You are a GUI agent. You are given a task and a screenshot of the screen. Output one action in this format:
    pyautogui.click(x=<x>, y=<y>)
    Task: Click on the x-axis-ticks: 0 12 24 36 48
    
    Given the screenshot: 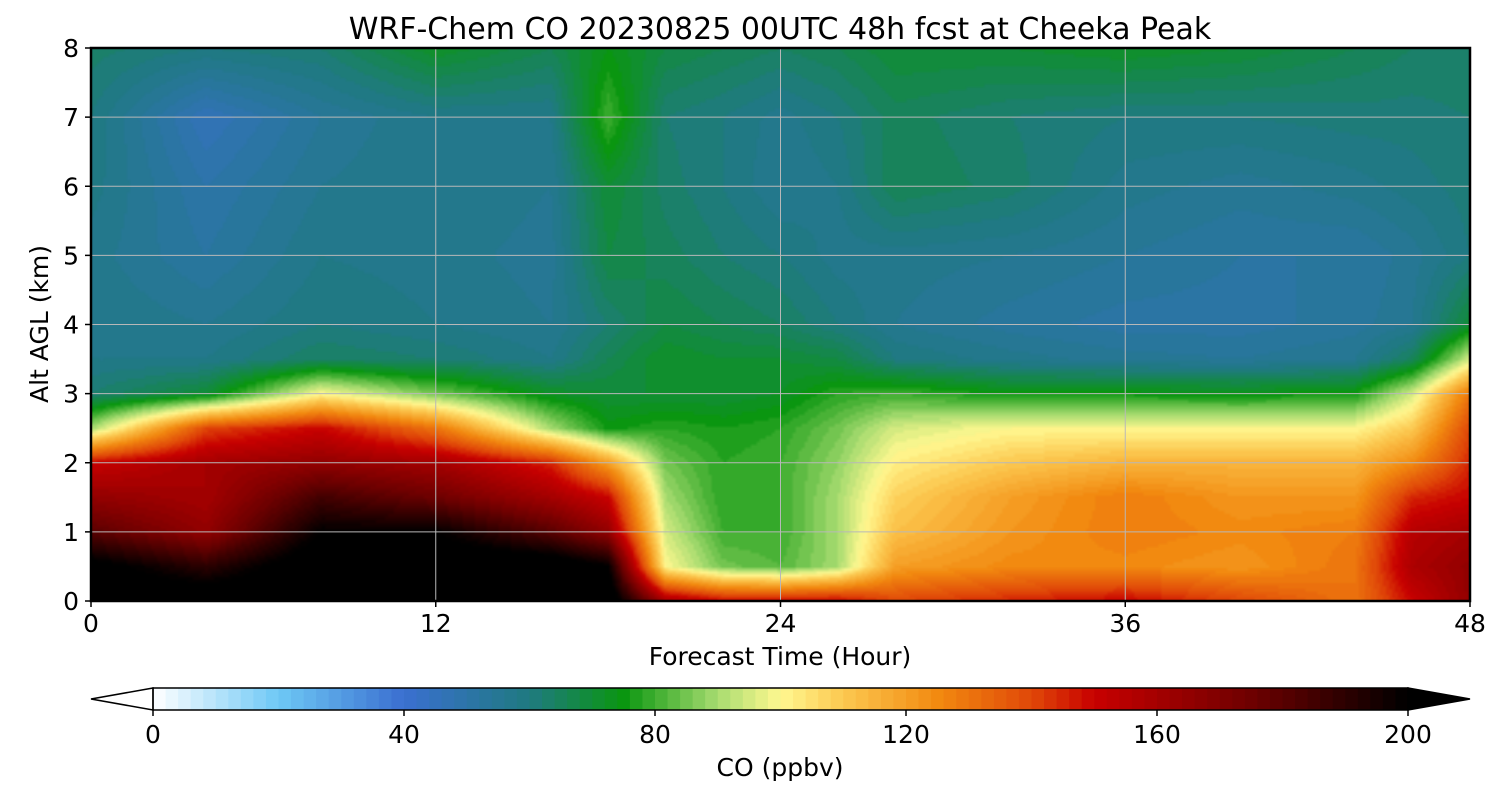 What is the action you would take?
    pyautogui.click(x=784, y=619)
    